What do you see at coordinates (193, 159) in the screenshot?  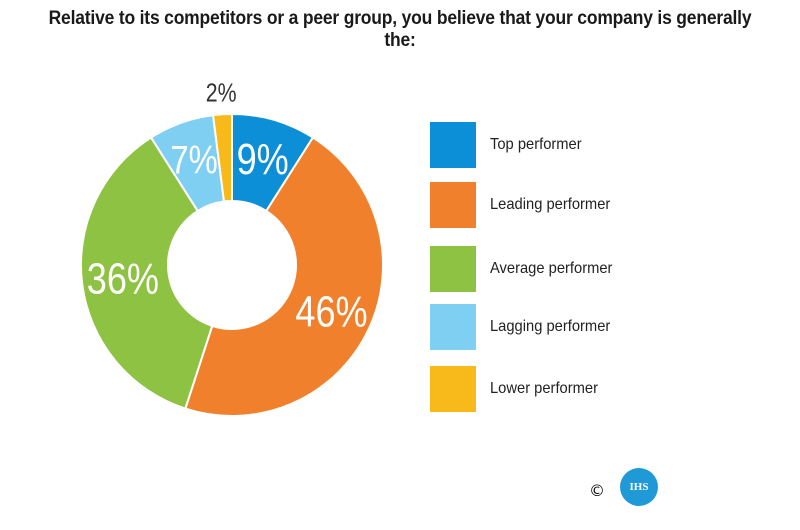 I see `value-label-lagging-performer: 7%` at bounding box center [193, 159].